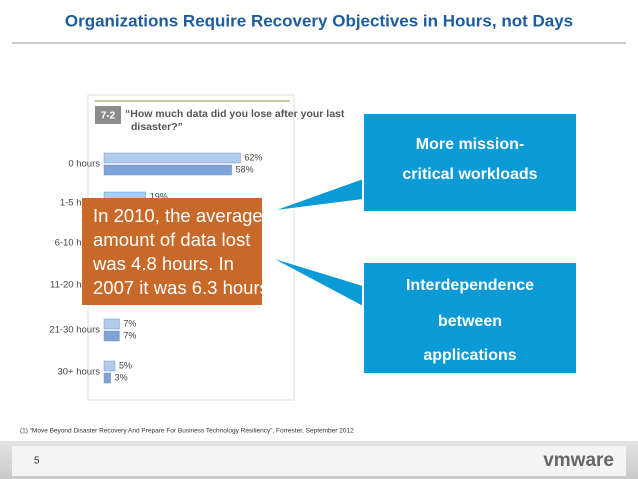 This screenshot has width=638, height=479. Describe the element at coordinates (74, 330) in the screenshot. I see `category-label: 21-30 hours` at that location.